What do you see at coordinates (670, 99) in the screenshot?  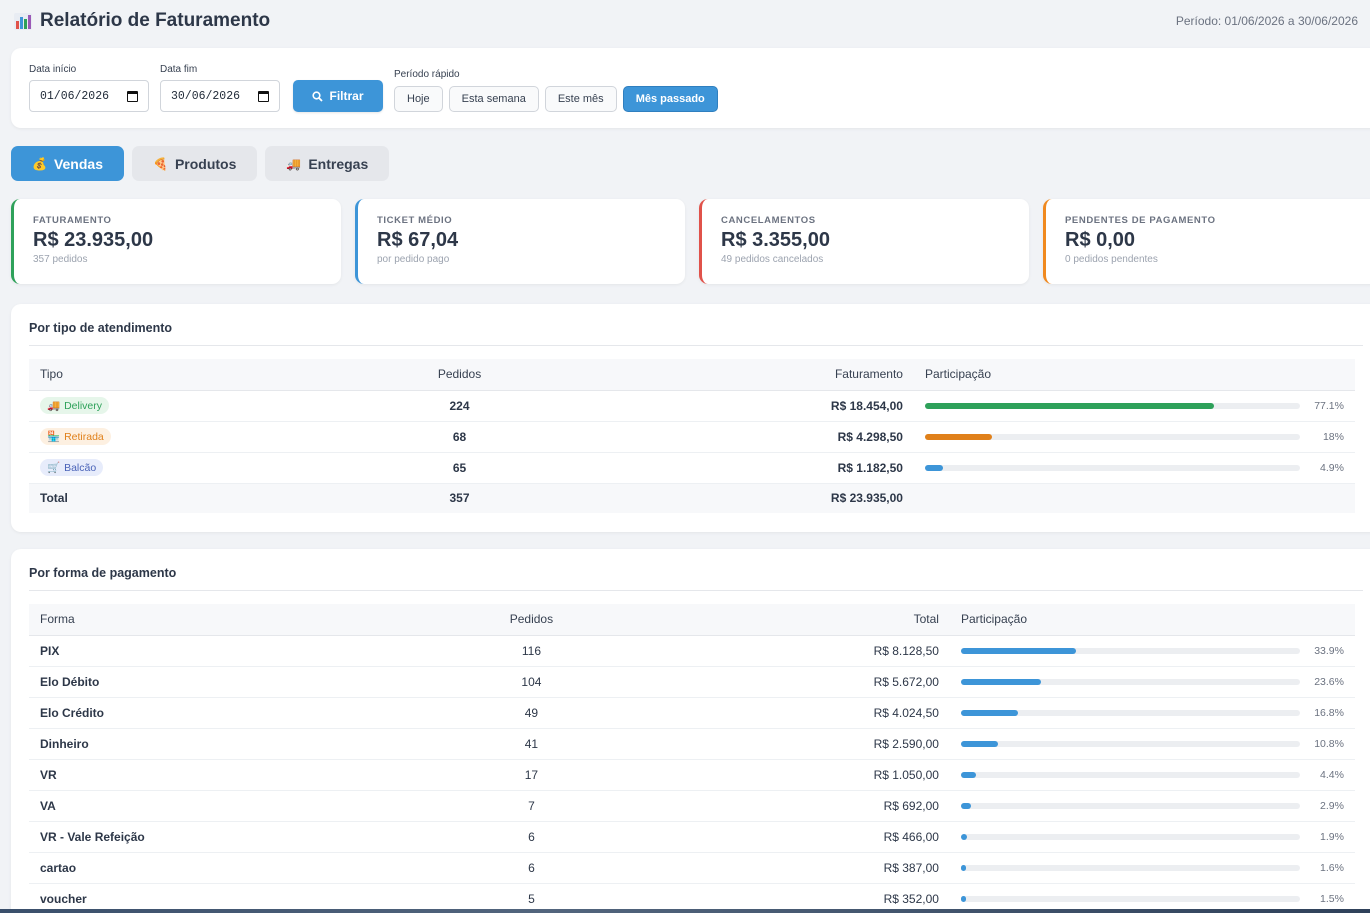 I see `quick-last-month-button: Mês passado` at bounding box center [670, 99].